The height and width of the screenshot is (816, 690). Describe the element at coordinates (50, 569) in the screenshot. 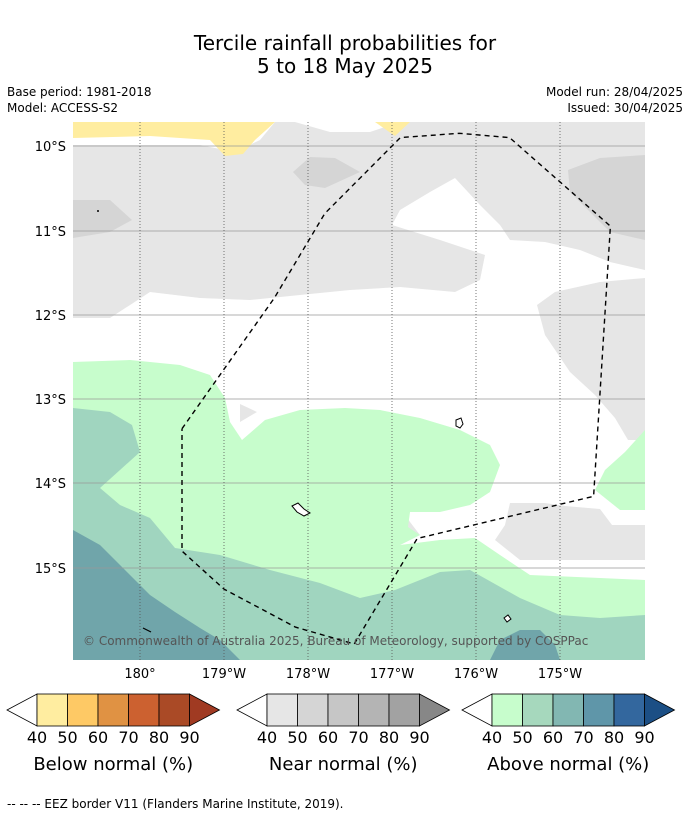

I see `lat-label: 15°S` at that location.